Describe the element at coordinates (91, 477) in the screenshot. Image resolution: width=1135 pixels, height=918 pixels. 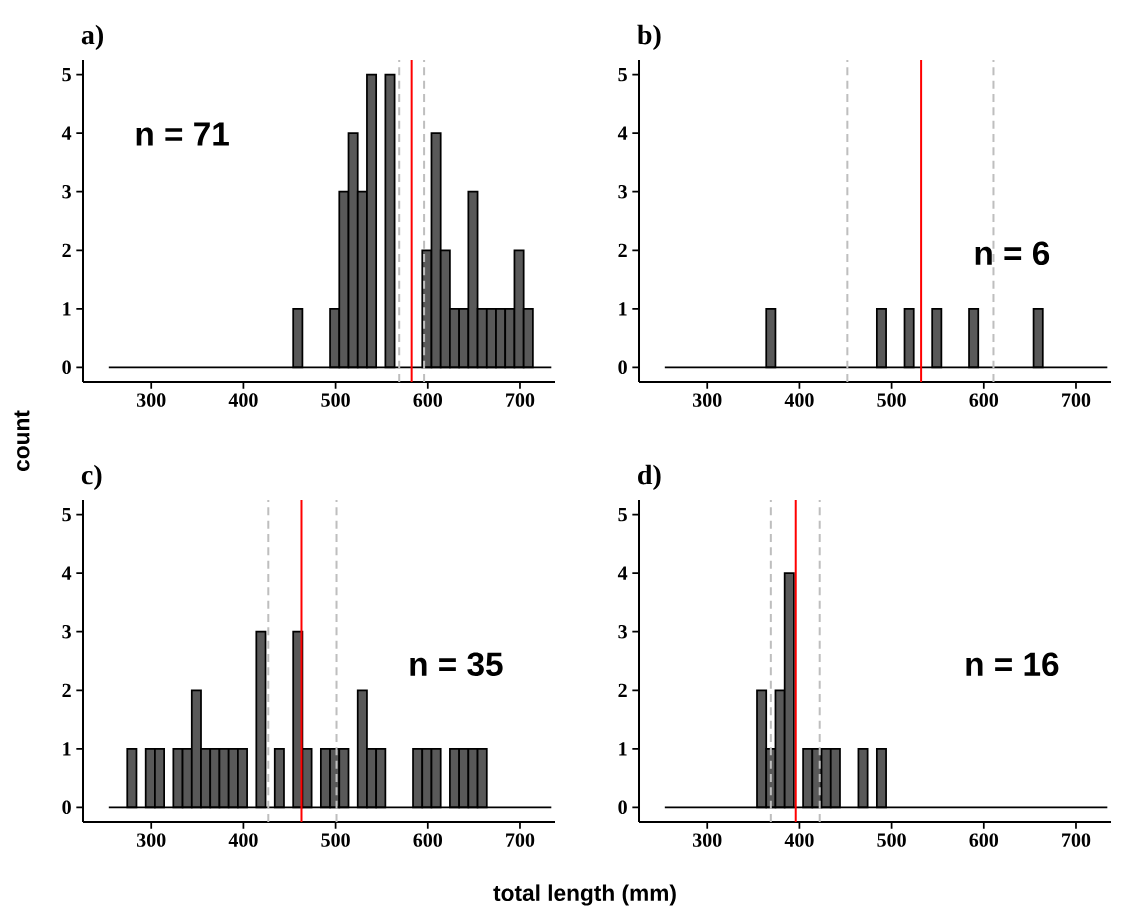
I see `chart-title: c)` at that location.